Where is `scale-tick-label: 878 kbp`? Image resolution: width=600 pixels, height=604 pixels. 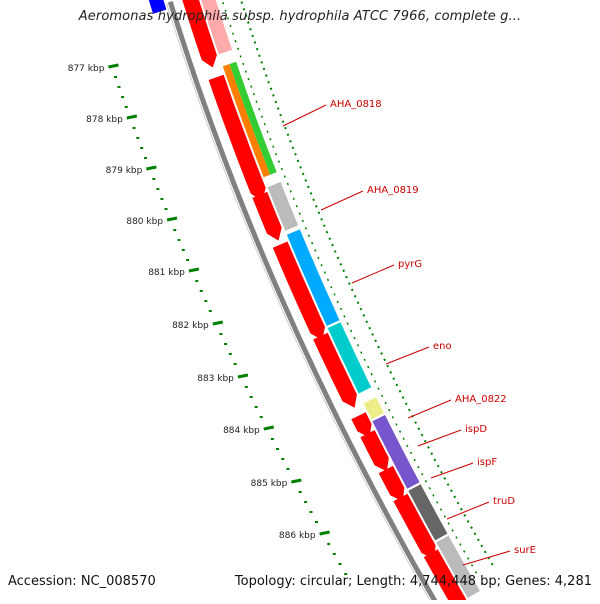
scale-tick-label: 878 kbp is located at coordinates (104, 120).